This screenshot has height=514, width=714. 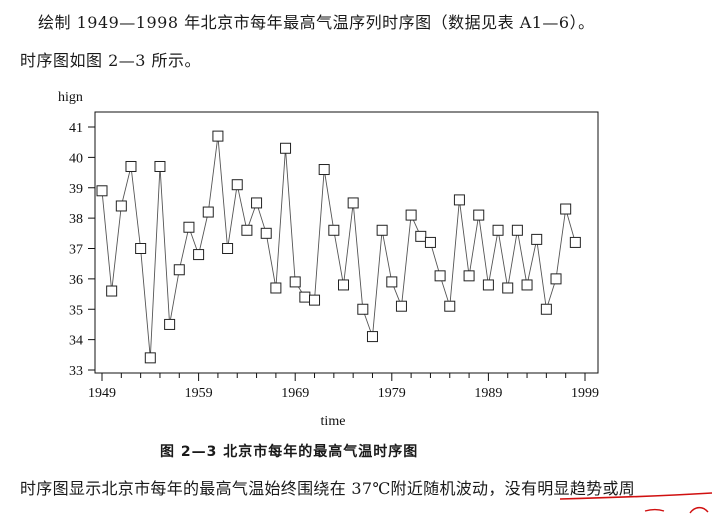 What do you see at coordinates (131, 166) in the screenshot?
I see `point-1952` at bounding box center [131, 166].